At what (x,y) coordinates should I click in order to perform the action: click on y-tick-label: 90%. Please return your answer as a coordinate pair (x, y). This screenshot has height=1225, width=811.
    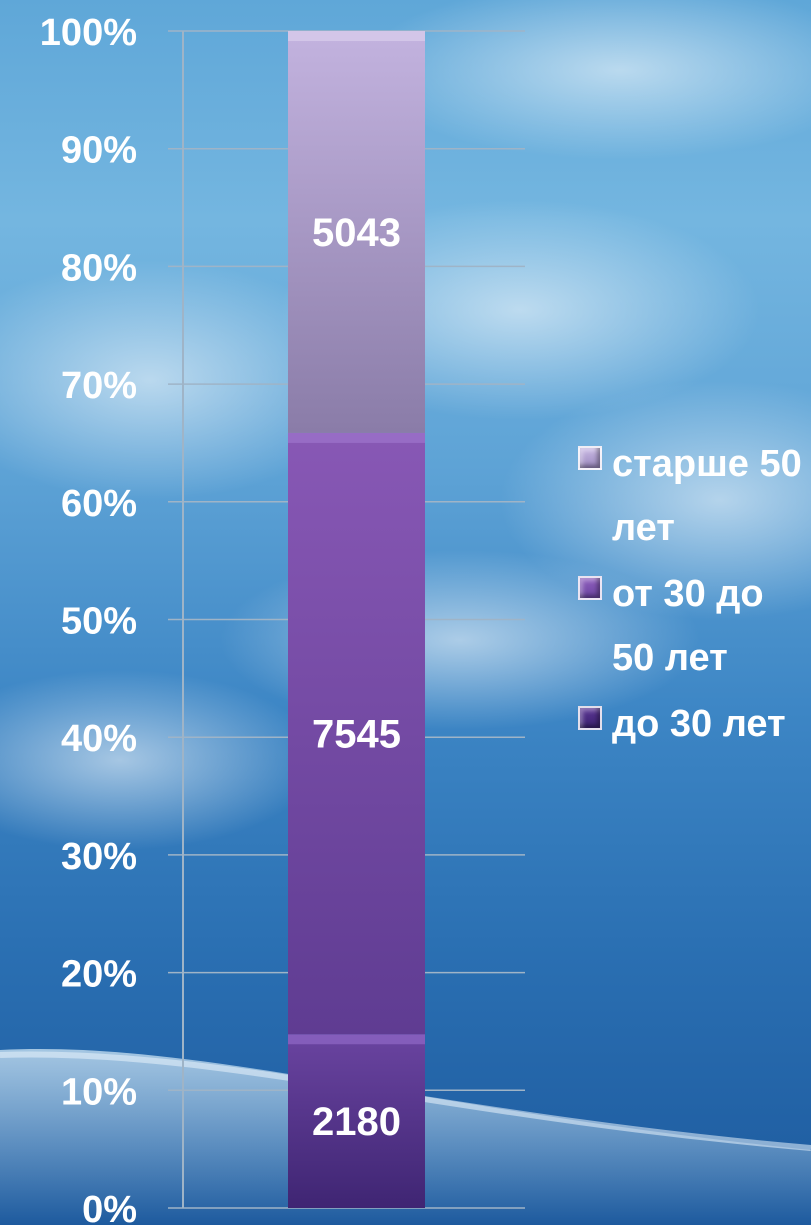
    Looking at the image, I should click on (99, 151).